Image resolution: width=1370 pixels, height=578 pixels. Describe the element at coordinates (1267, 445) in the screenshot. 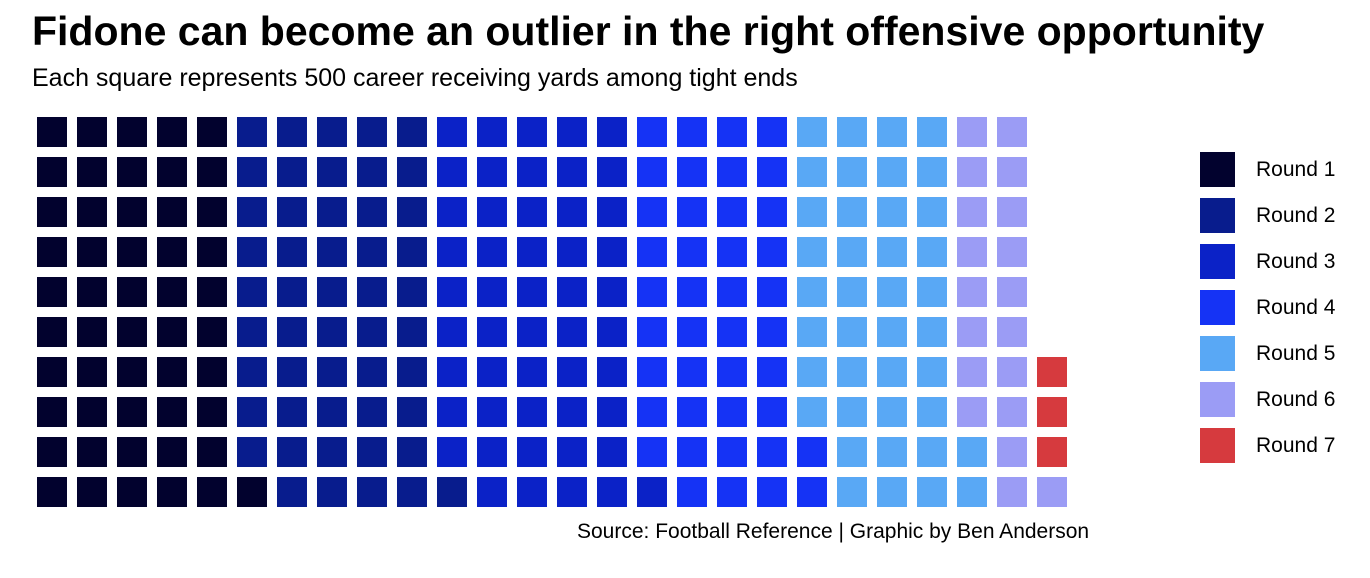

I see `legend-item: Round 7` at that location.